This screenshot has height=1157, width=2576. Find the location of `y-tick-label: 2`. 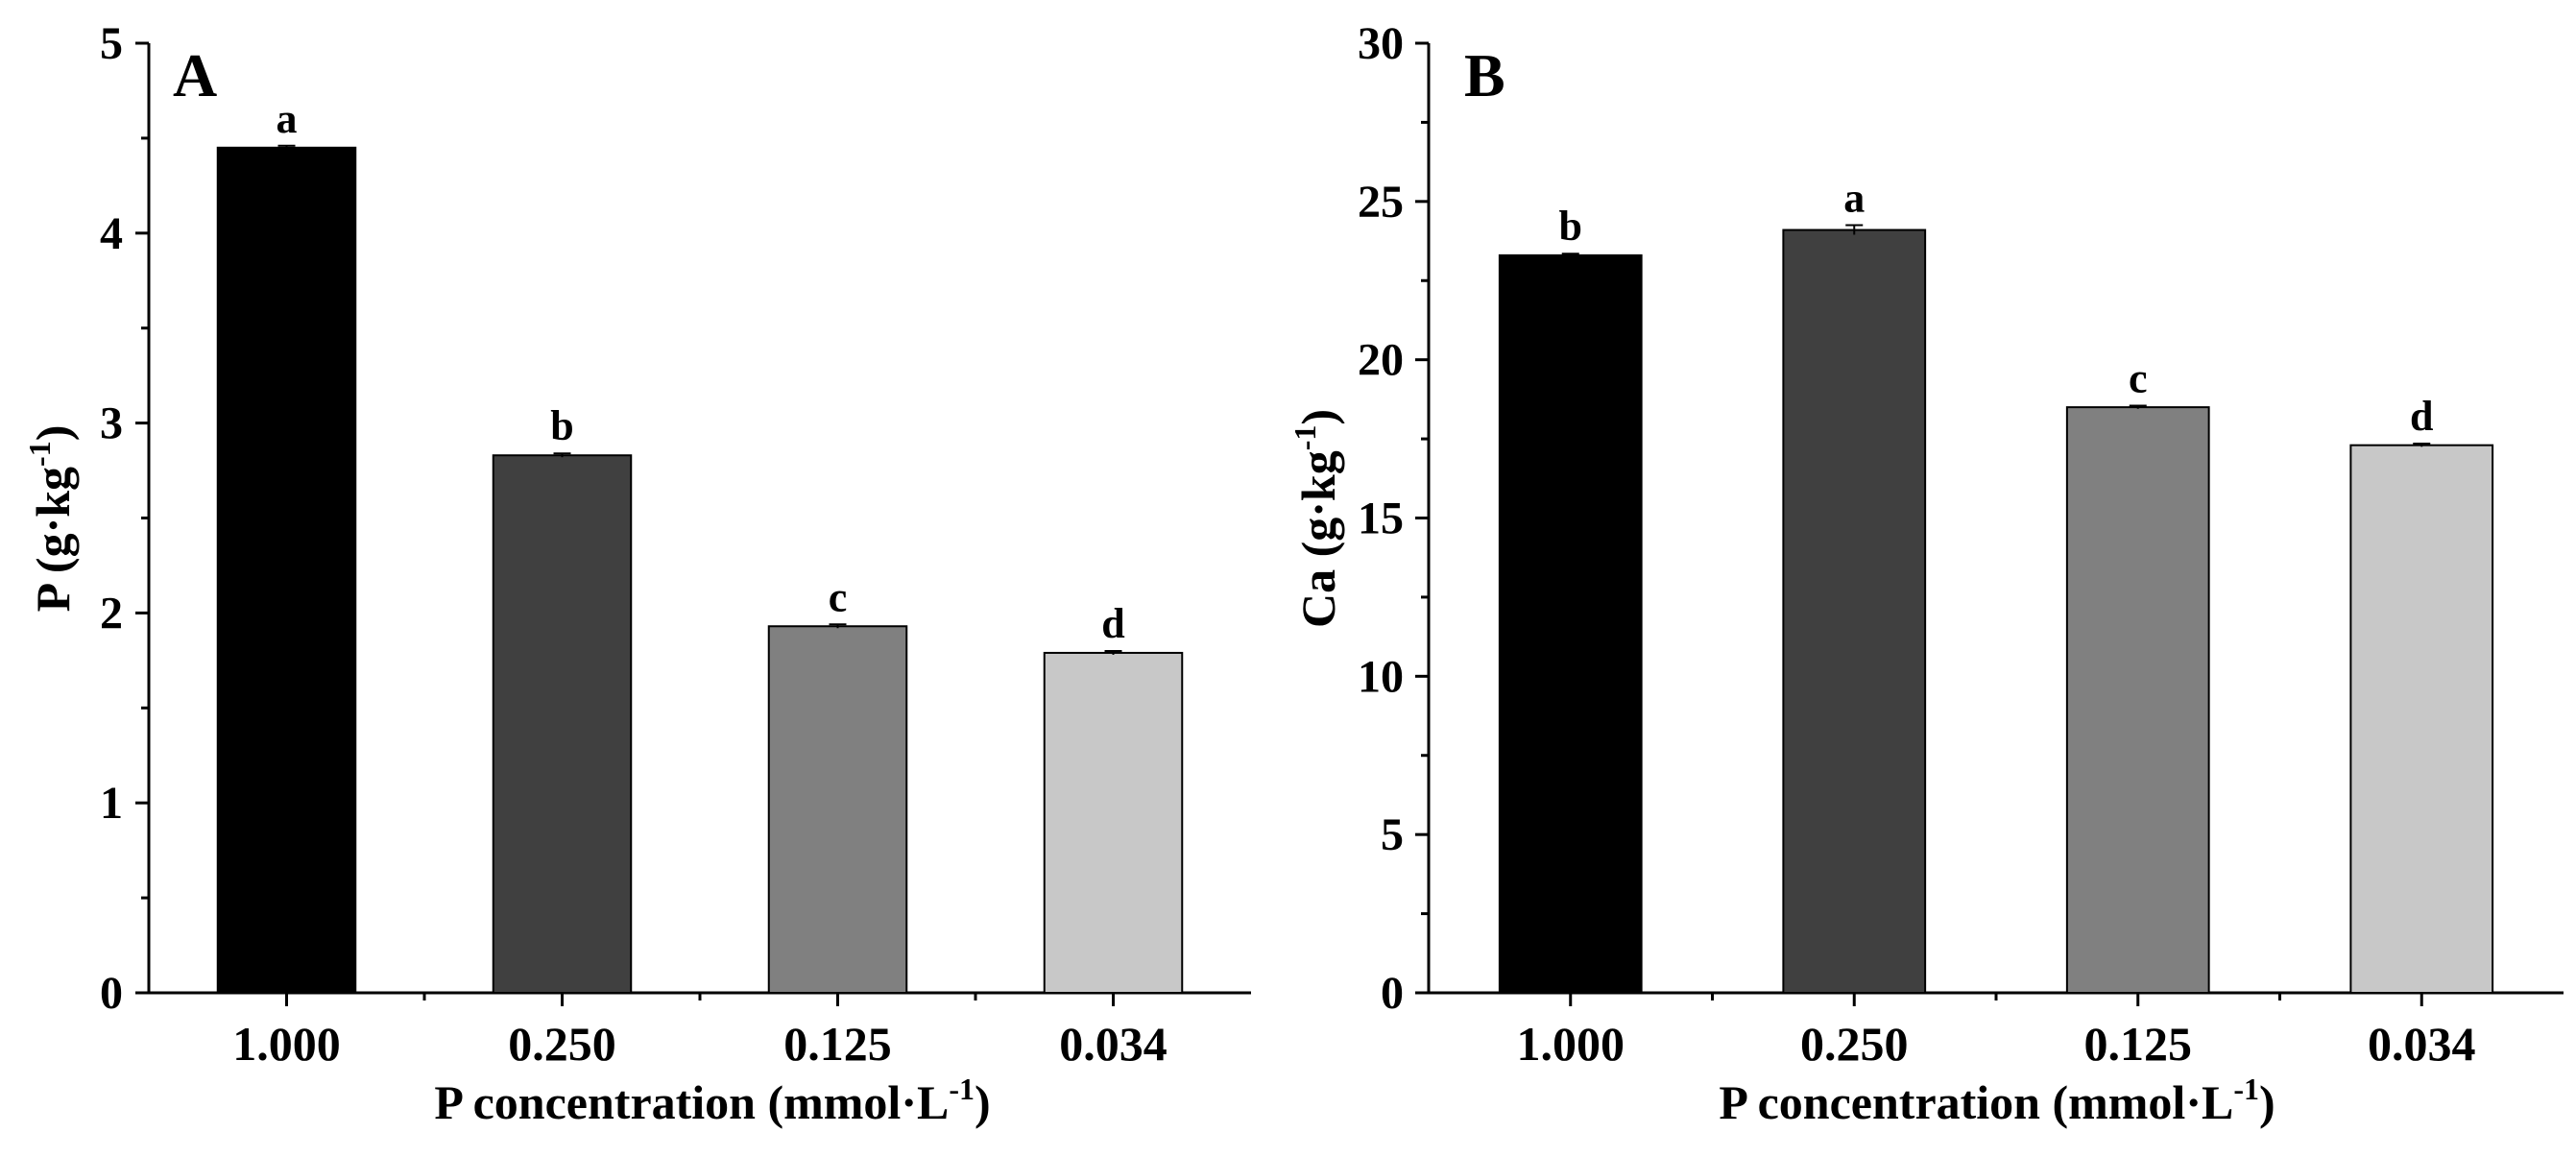

y-tick-label: 2 is located at coordinates (111, 614).